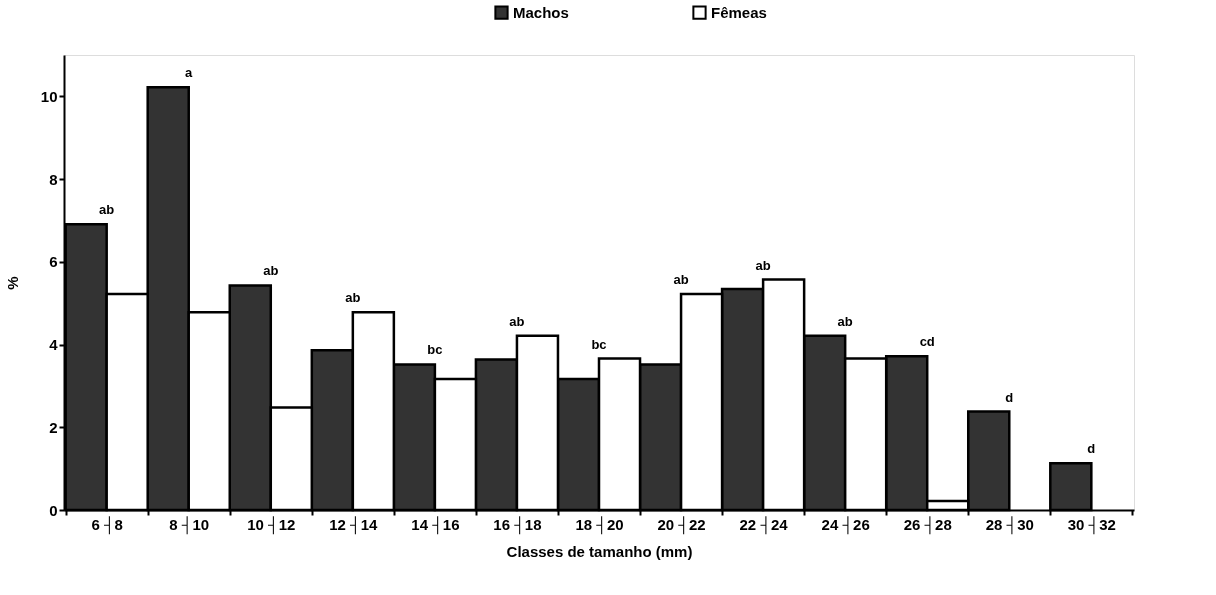  What do you see at coordinates (739, 12) in the screenshot?
I see `legend-label: Fêmeas` at bounding box center [739, 12].